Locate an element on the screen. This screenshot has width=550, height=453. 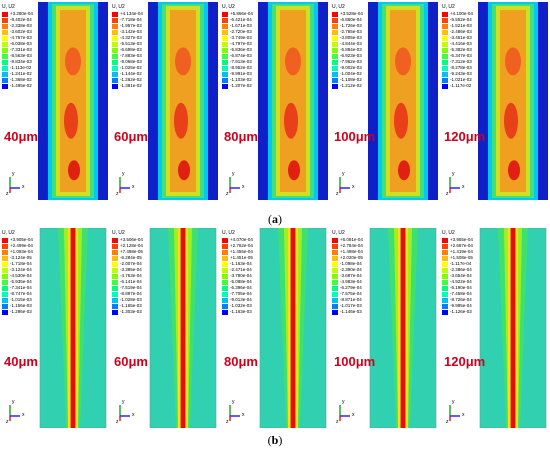
legend-value: -9.834e-03 is located at coordinates (21, 61).